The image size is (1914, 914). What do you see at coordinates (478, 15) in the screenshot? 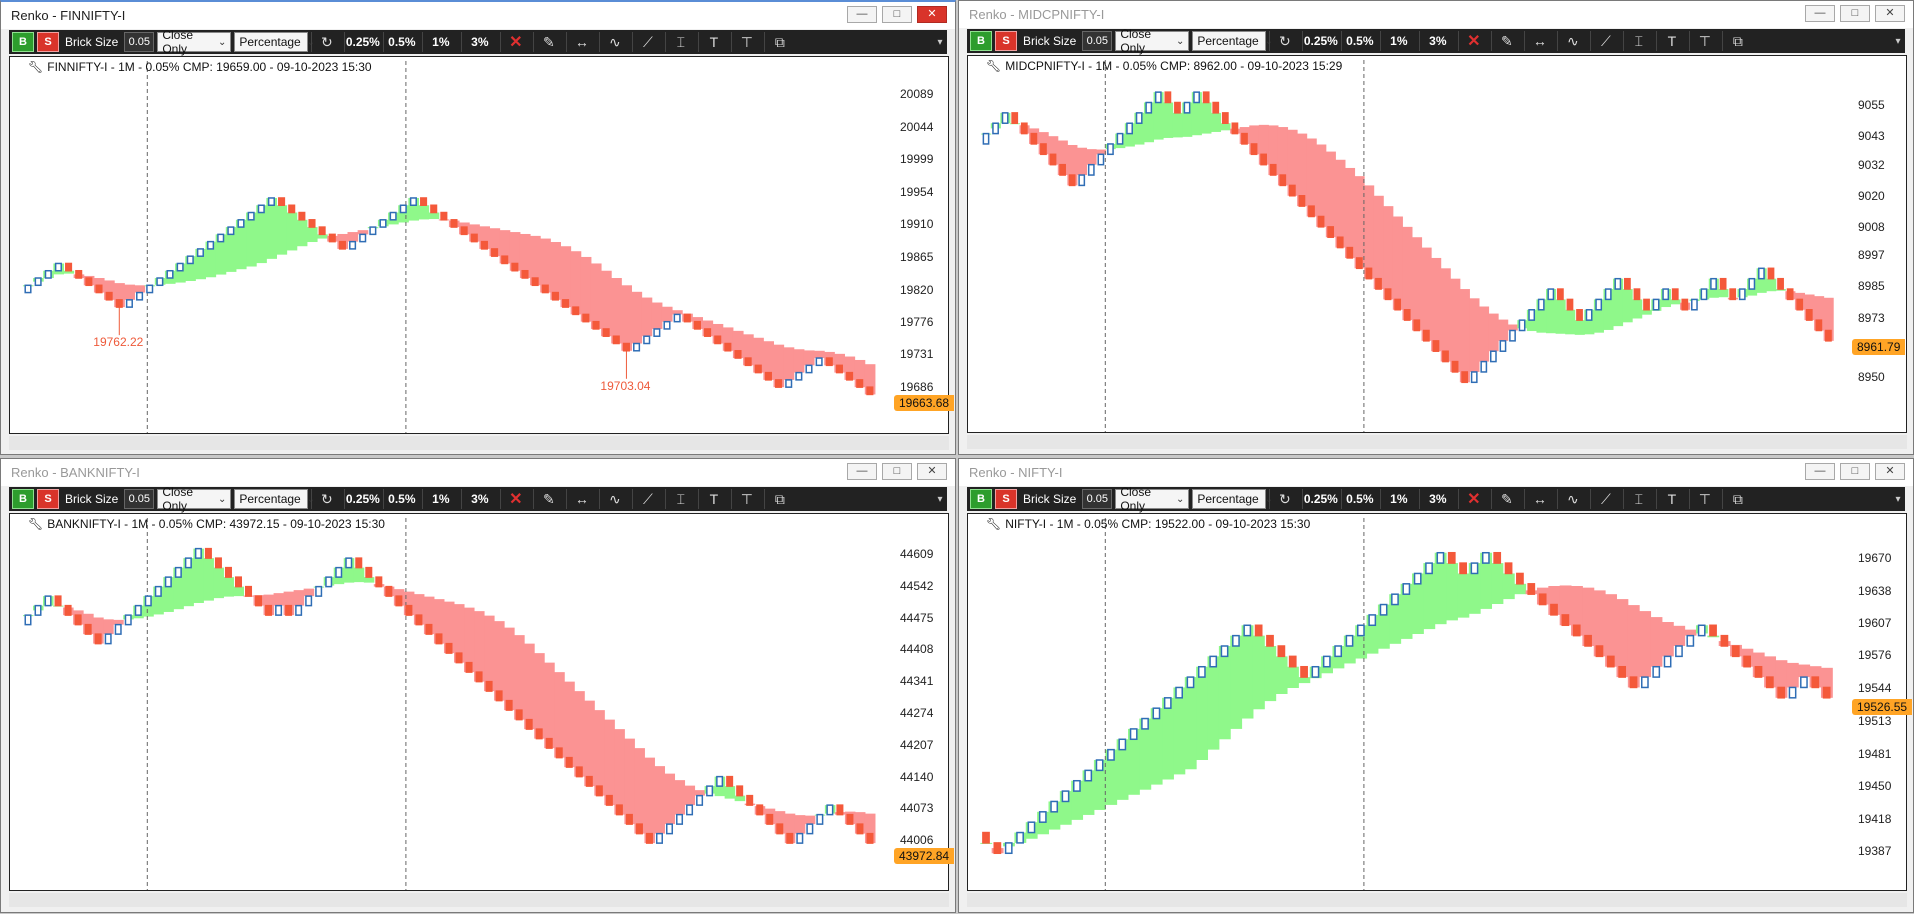
I see `title-bar: Renko - FINNIFTY-I — □ ✕` at bounding box center [478, 15].